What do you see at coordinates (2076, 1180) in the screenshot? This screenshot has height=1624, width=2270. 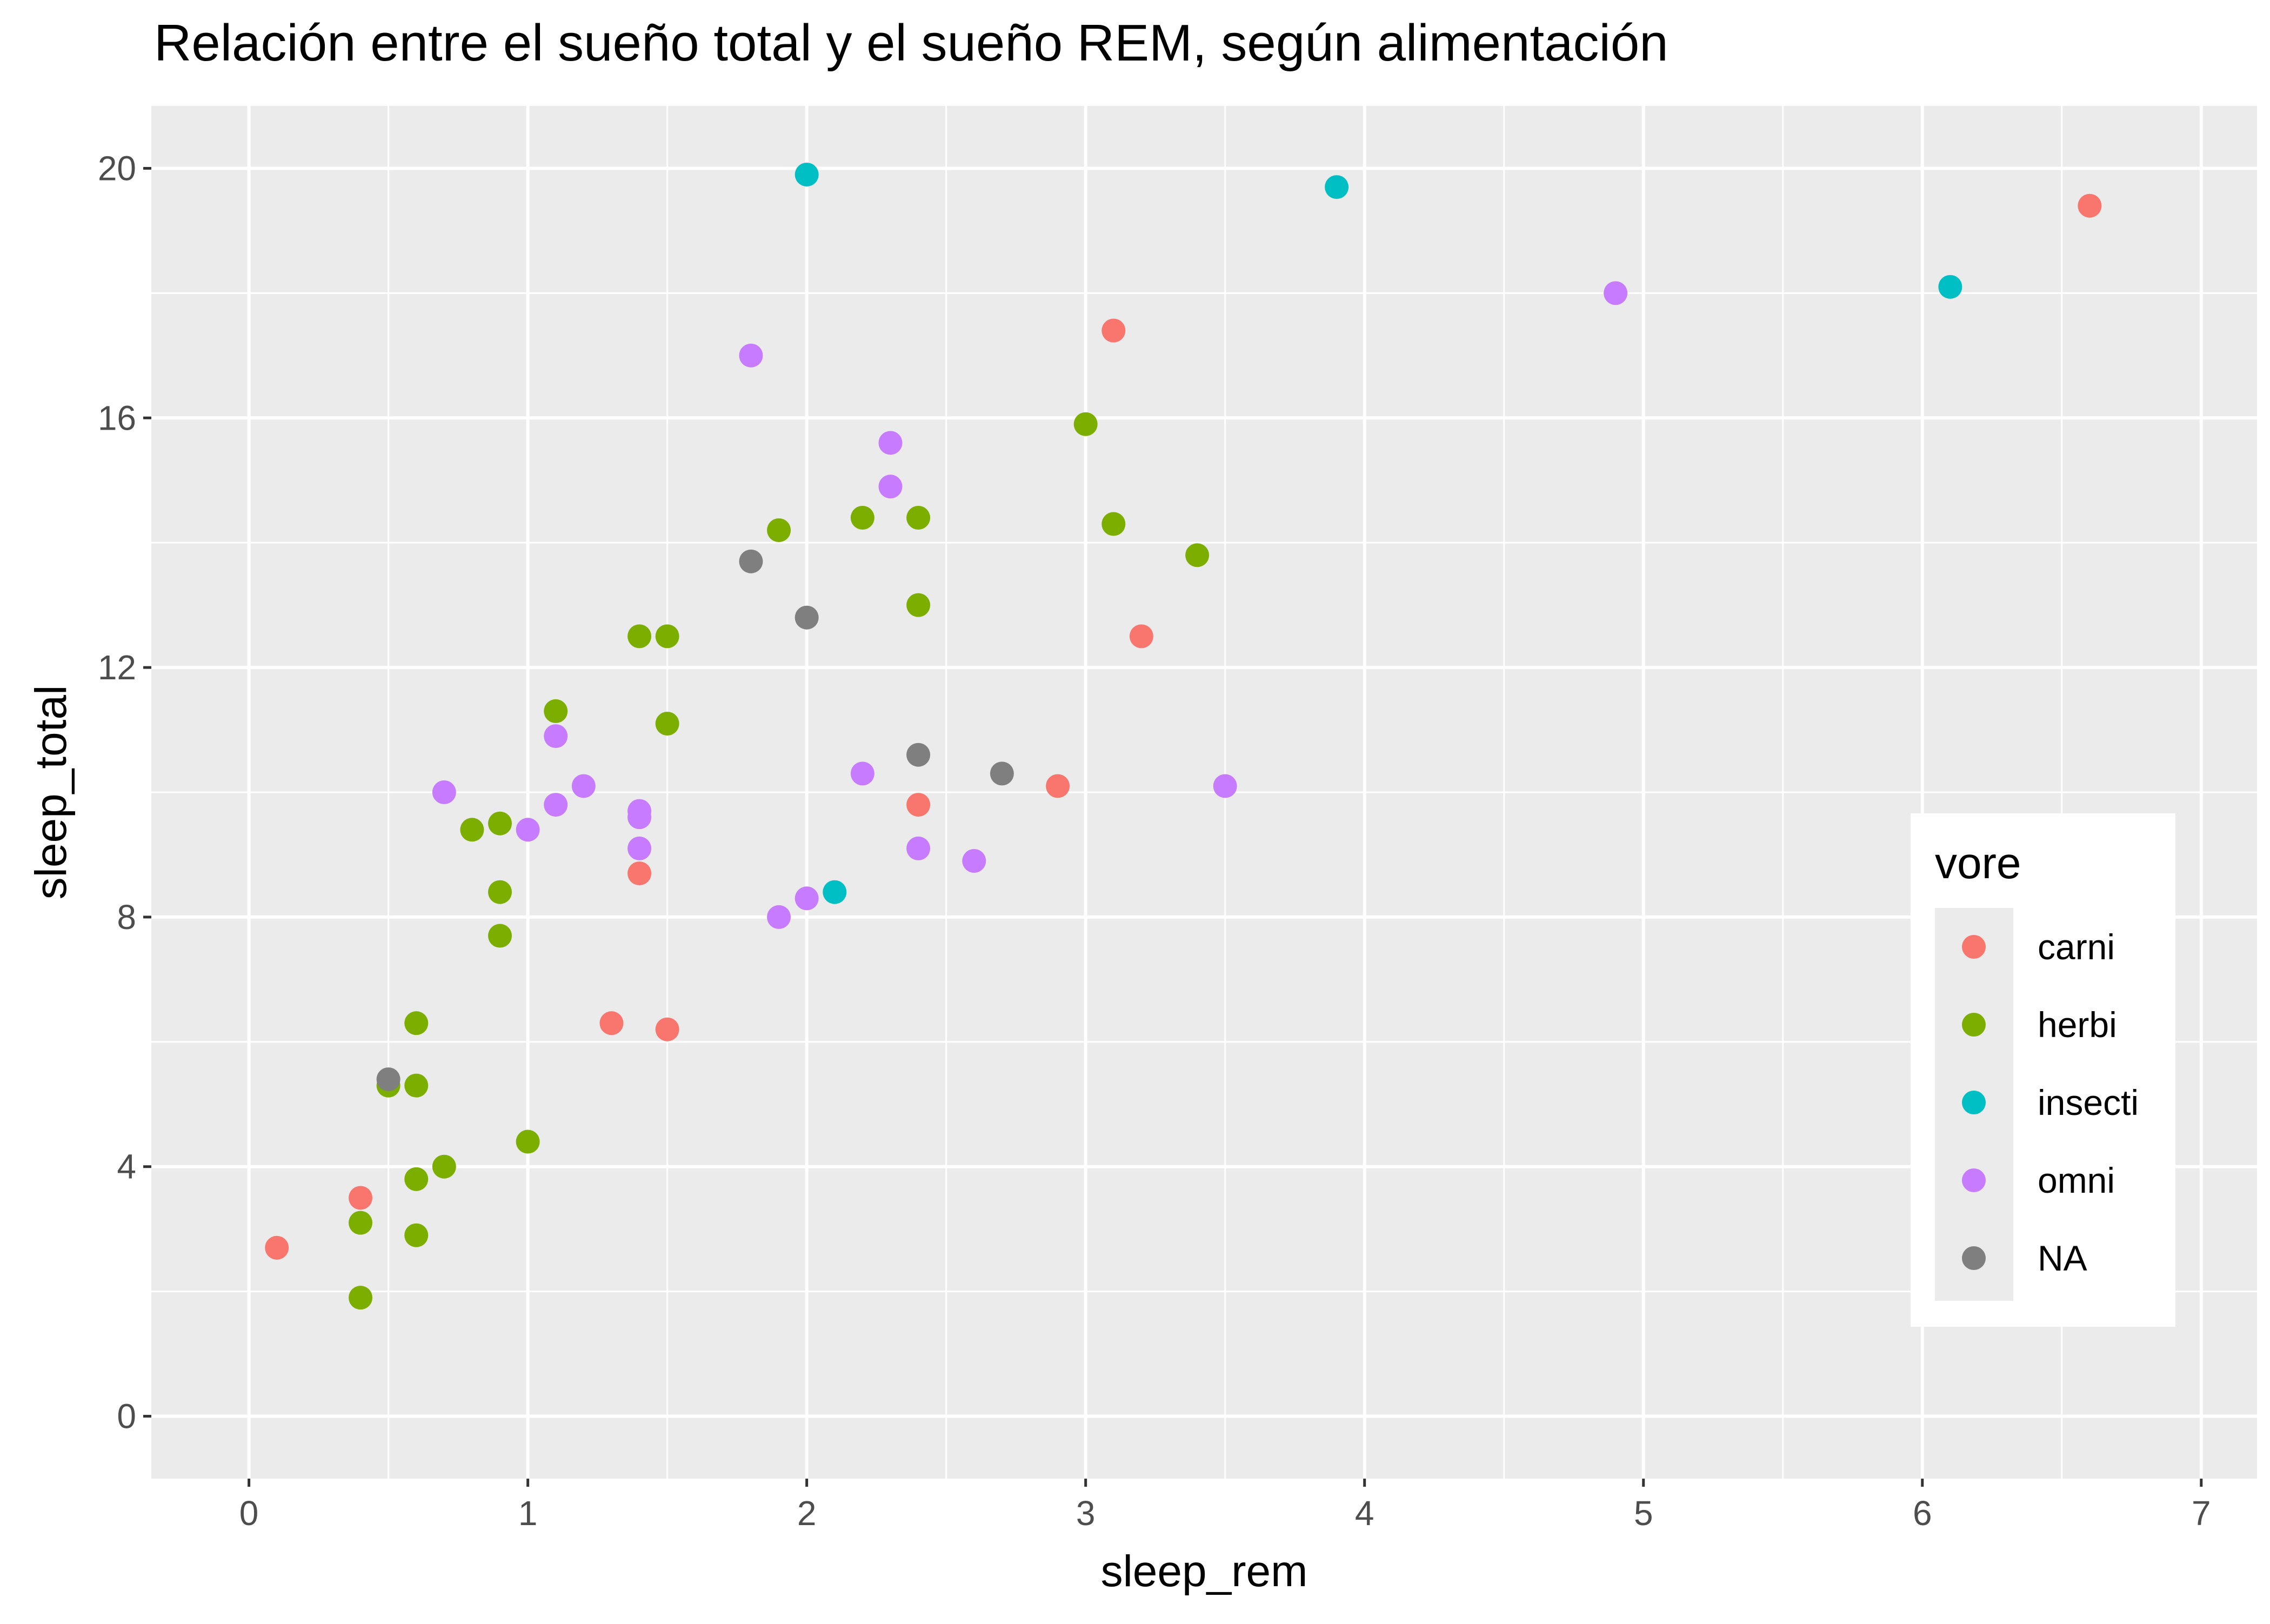 I see `legend-label-omni: omni` at bounding box center [2076, 1180].